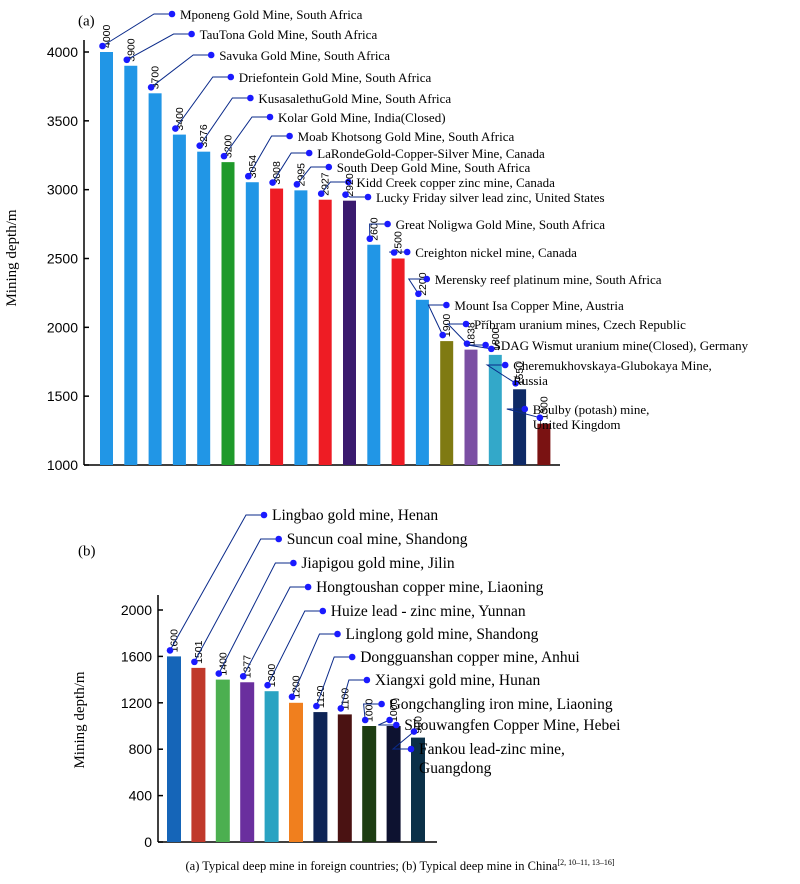 The image size is (800, 884). I want to click on y-tick-label: 3000, so click(62, 190).